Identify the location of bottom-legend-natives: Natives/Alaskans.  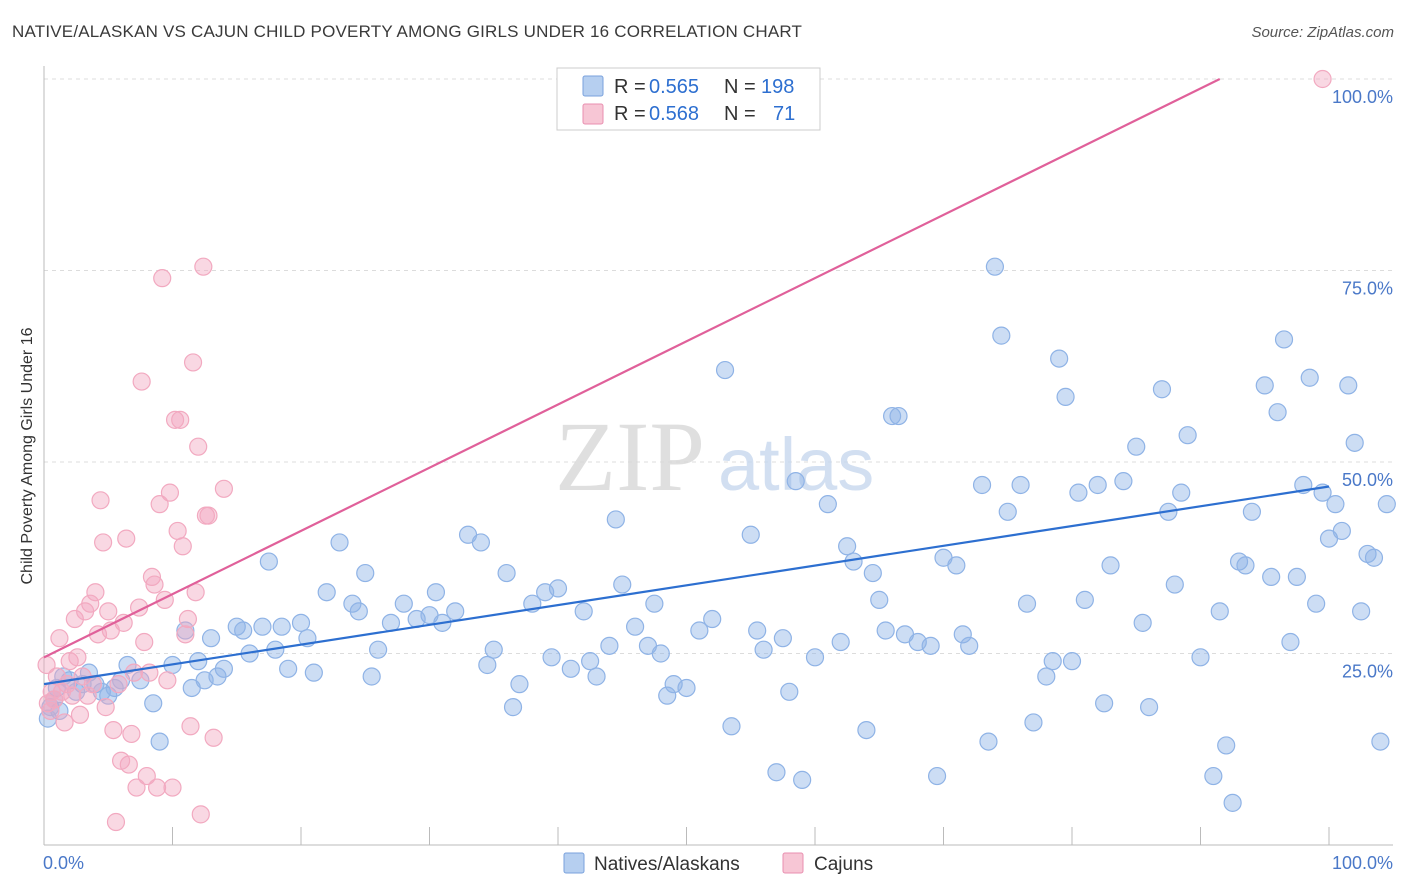
(667, 864).